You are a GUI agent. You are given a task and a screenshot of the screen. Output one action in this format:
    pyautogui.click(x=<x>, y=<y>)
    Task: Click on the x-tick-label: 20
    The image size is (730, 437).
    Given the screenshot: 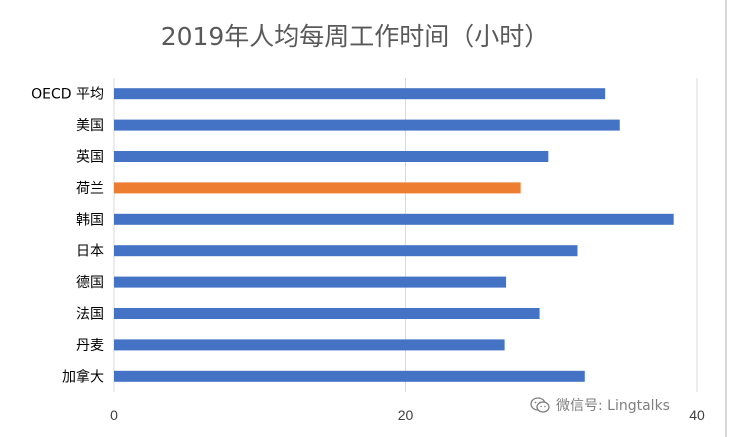 What is the action you would take?
    pyautogui.click(x=406, y=415)
    